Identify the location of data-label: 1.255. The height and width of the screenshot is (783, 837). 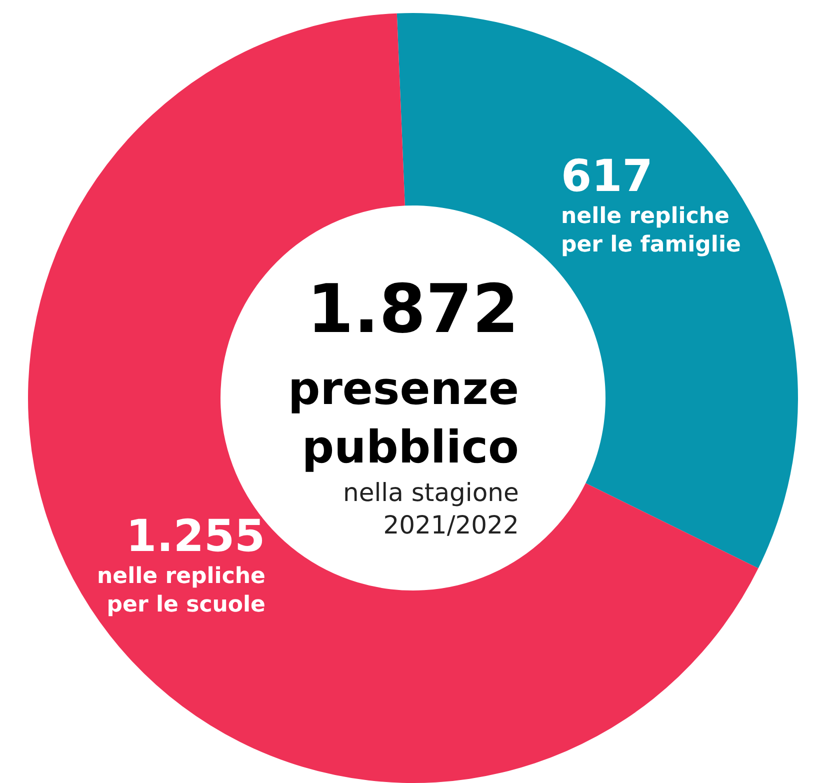
(196, 536).